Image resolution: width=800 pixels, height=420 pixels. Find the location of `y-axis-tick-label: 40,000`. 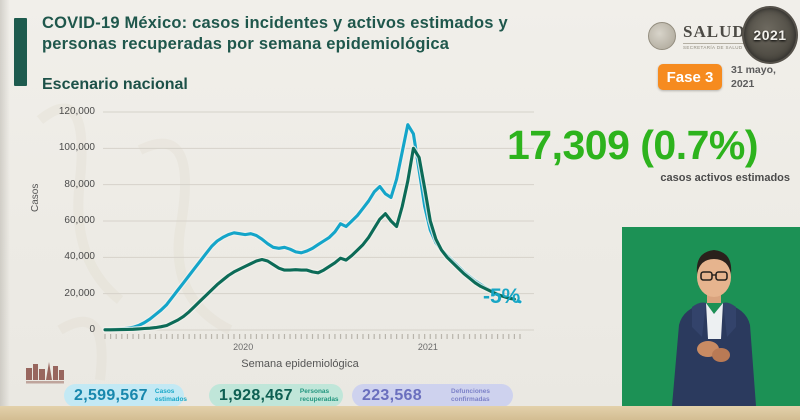

y-axis-tick-label: 40,000 is located at coordinates (79, 257).